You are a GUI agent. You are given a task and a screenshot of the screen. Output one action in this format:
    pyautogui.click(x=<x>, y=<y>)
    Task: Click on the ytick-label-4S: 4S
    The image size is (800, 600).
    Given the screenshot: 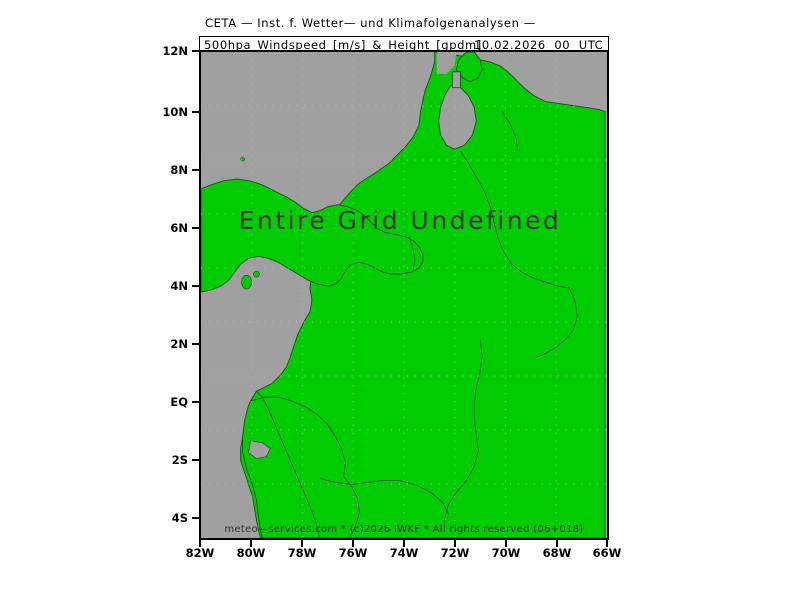 What is the action you would take?
    pyautogui.click(x=179, y=518)
    